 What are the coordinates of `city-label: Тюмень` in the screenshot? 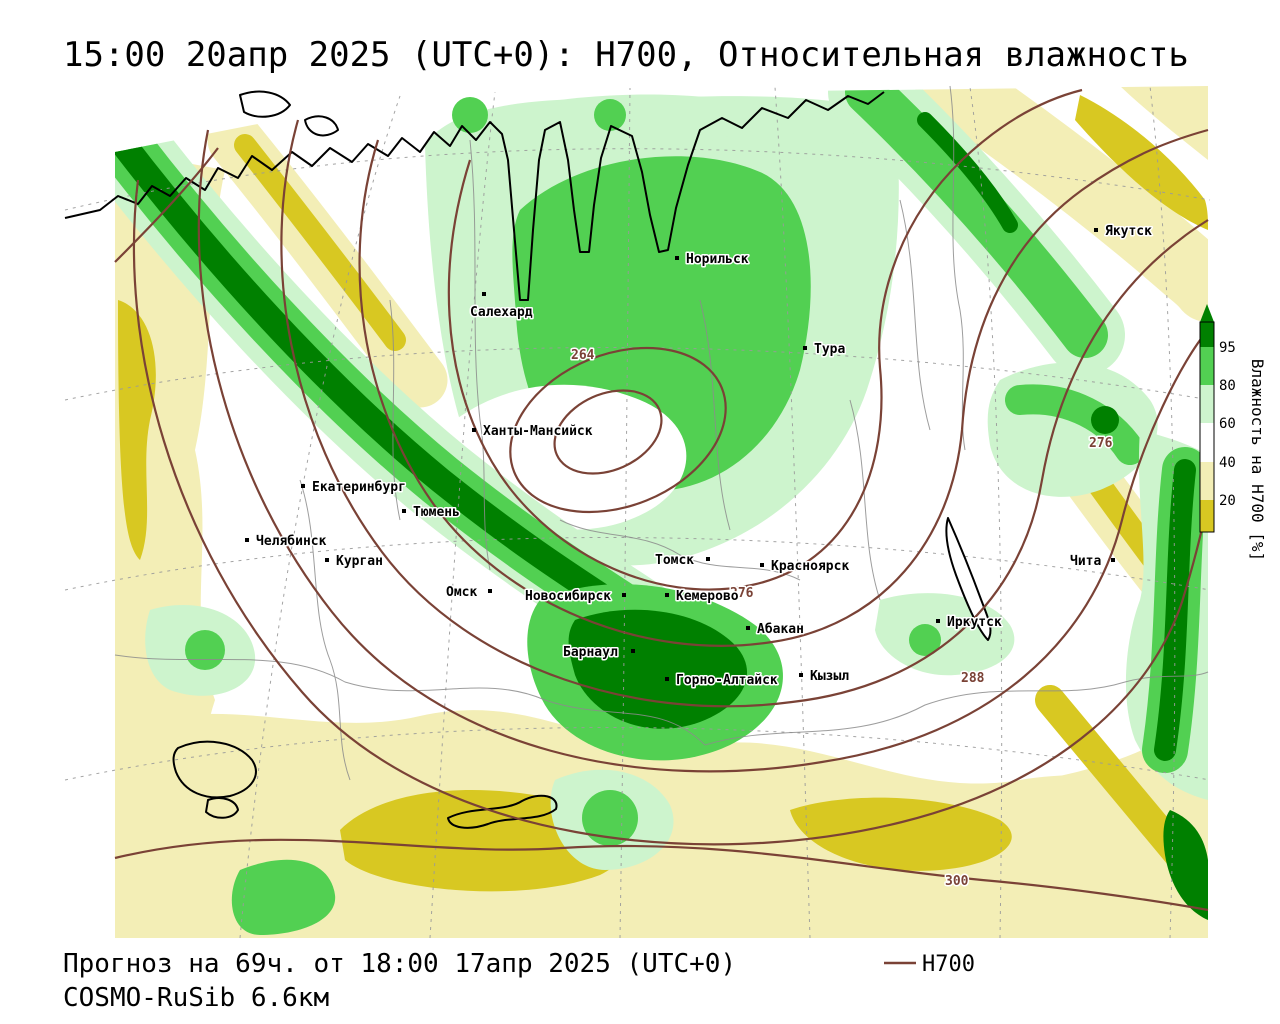 It's located at (436, 512).